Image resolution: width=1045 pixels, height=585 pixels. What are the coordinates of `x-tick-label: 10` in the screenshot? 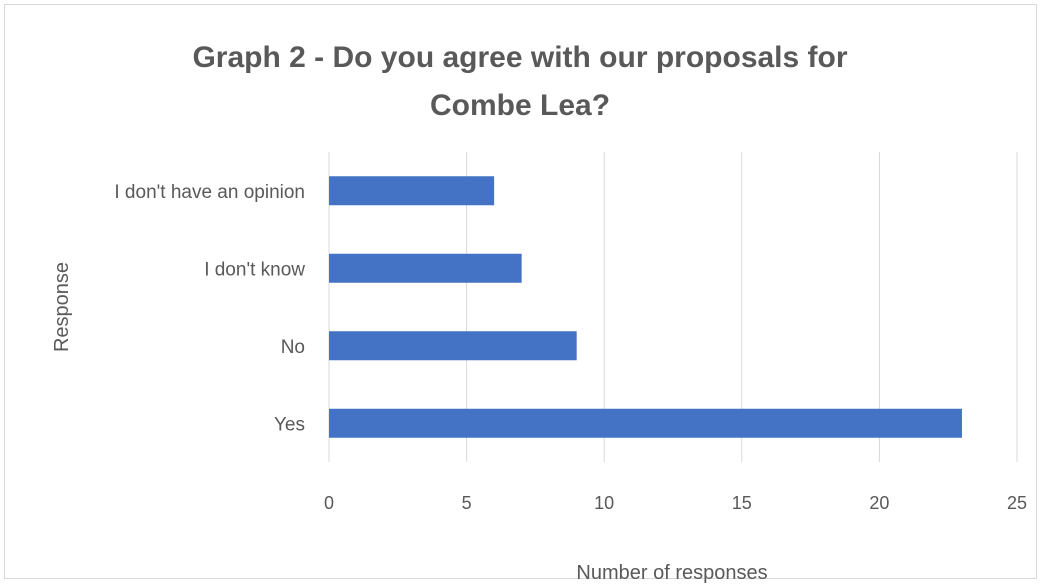 It's located at (604, 503).